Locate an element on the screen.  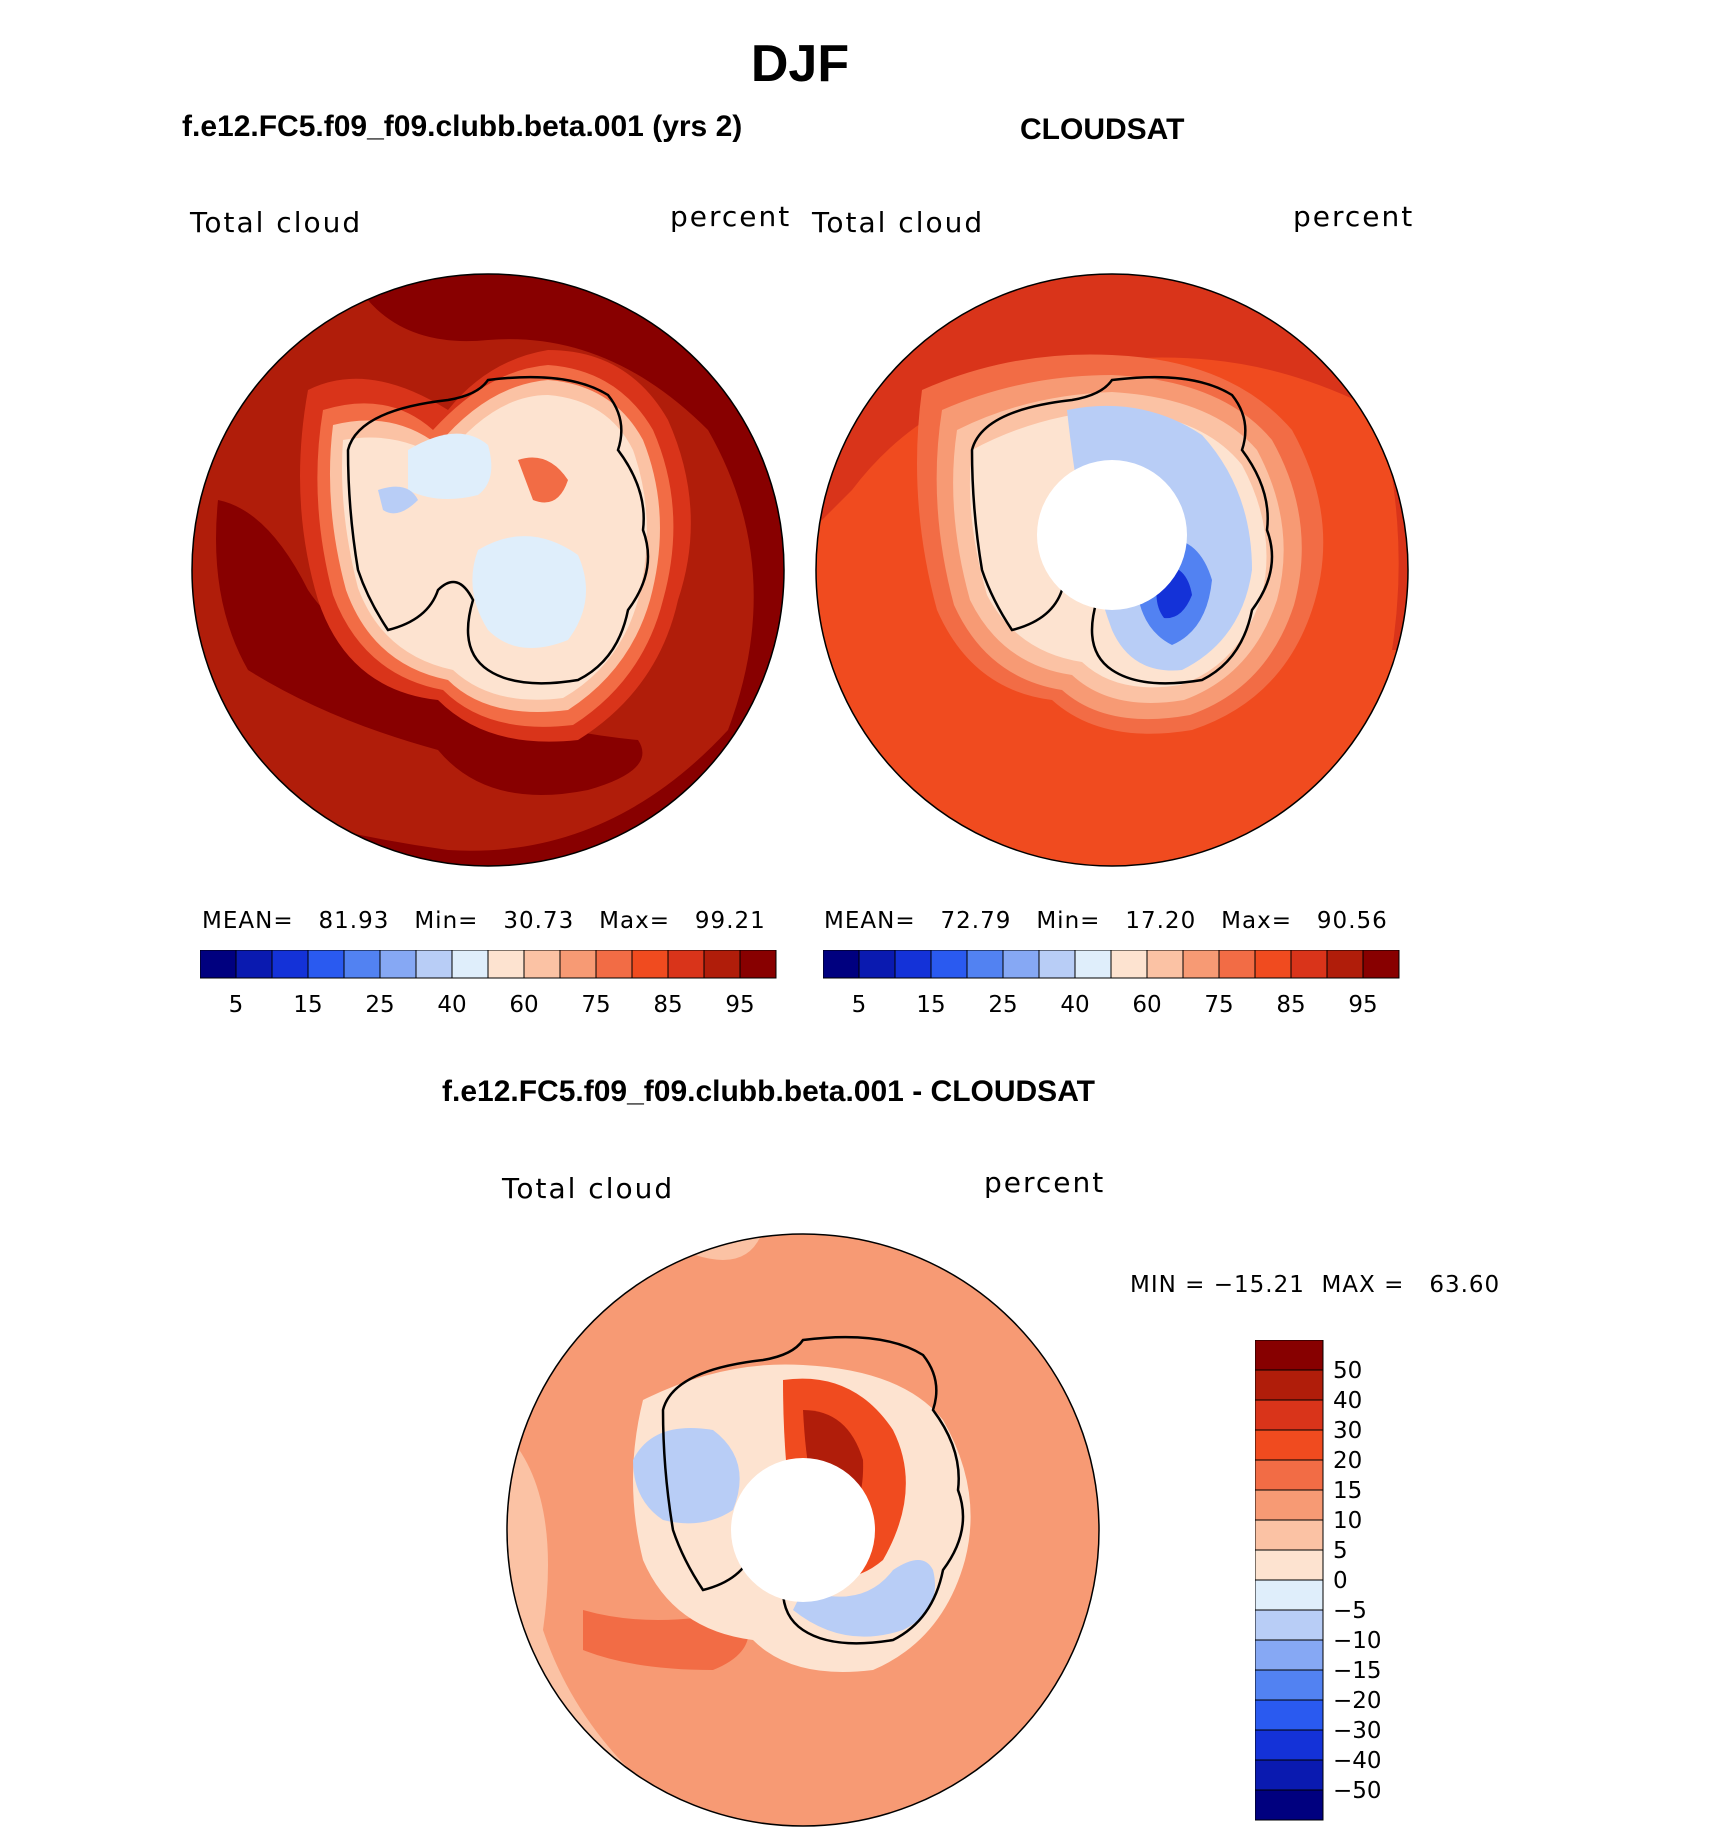
model-high-cloud-patch is located at coordinates (543, 480).